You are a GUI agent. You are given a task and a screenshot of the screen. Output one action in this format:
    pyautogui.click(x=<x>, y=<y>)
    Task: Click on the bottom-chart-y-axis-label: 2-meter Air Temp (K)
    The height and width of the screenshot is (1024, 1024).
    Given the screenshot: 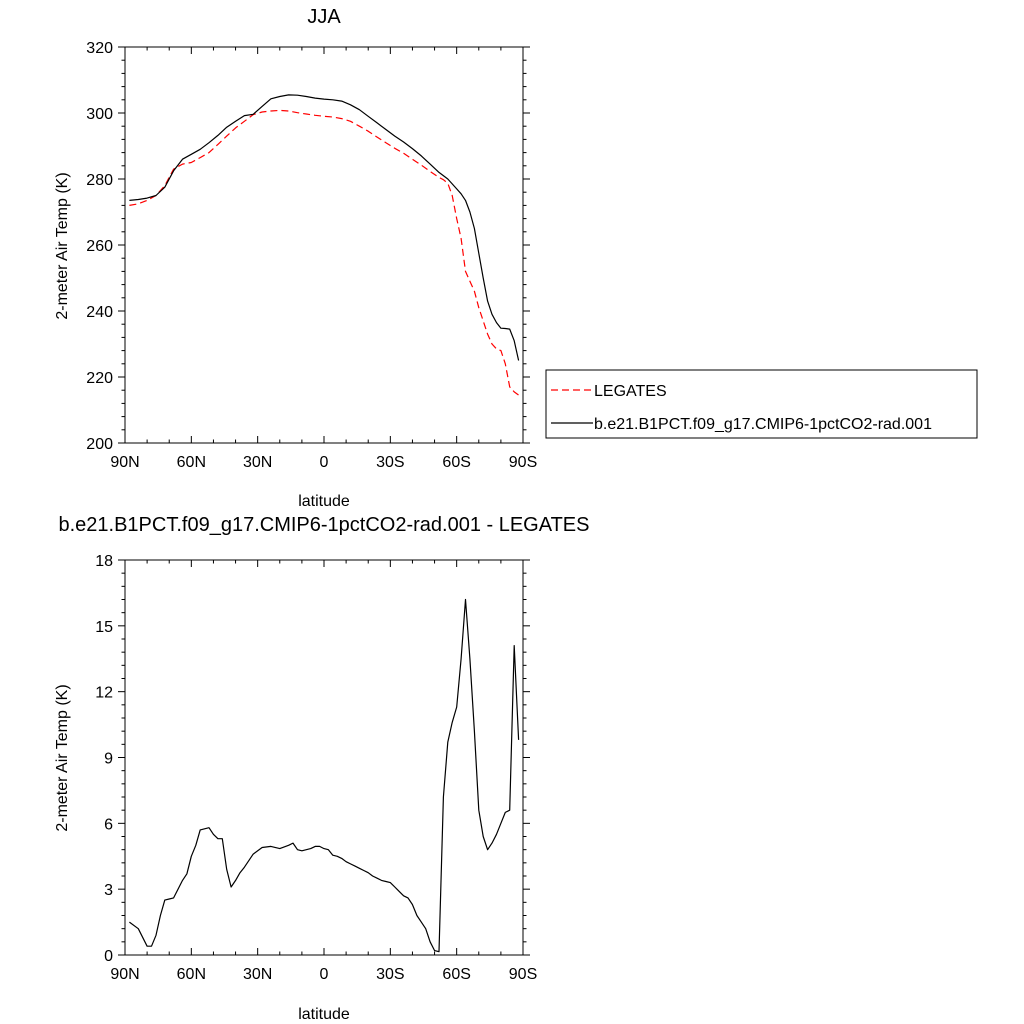 What is the action you would take?
    pyautogui.click(x=62, y=757)
    